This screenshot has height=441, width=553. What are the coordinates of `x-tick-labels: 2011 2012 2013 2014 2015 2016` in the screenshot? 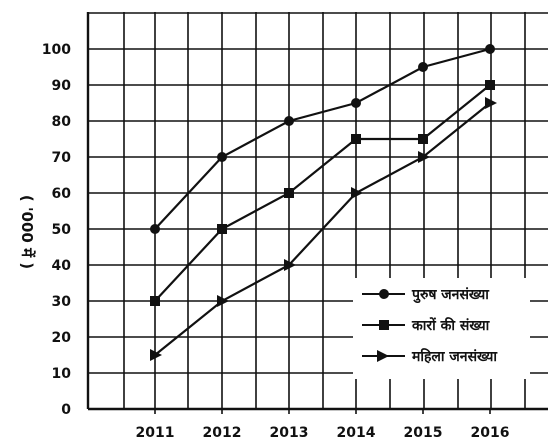 It's located at (323, 433).